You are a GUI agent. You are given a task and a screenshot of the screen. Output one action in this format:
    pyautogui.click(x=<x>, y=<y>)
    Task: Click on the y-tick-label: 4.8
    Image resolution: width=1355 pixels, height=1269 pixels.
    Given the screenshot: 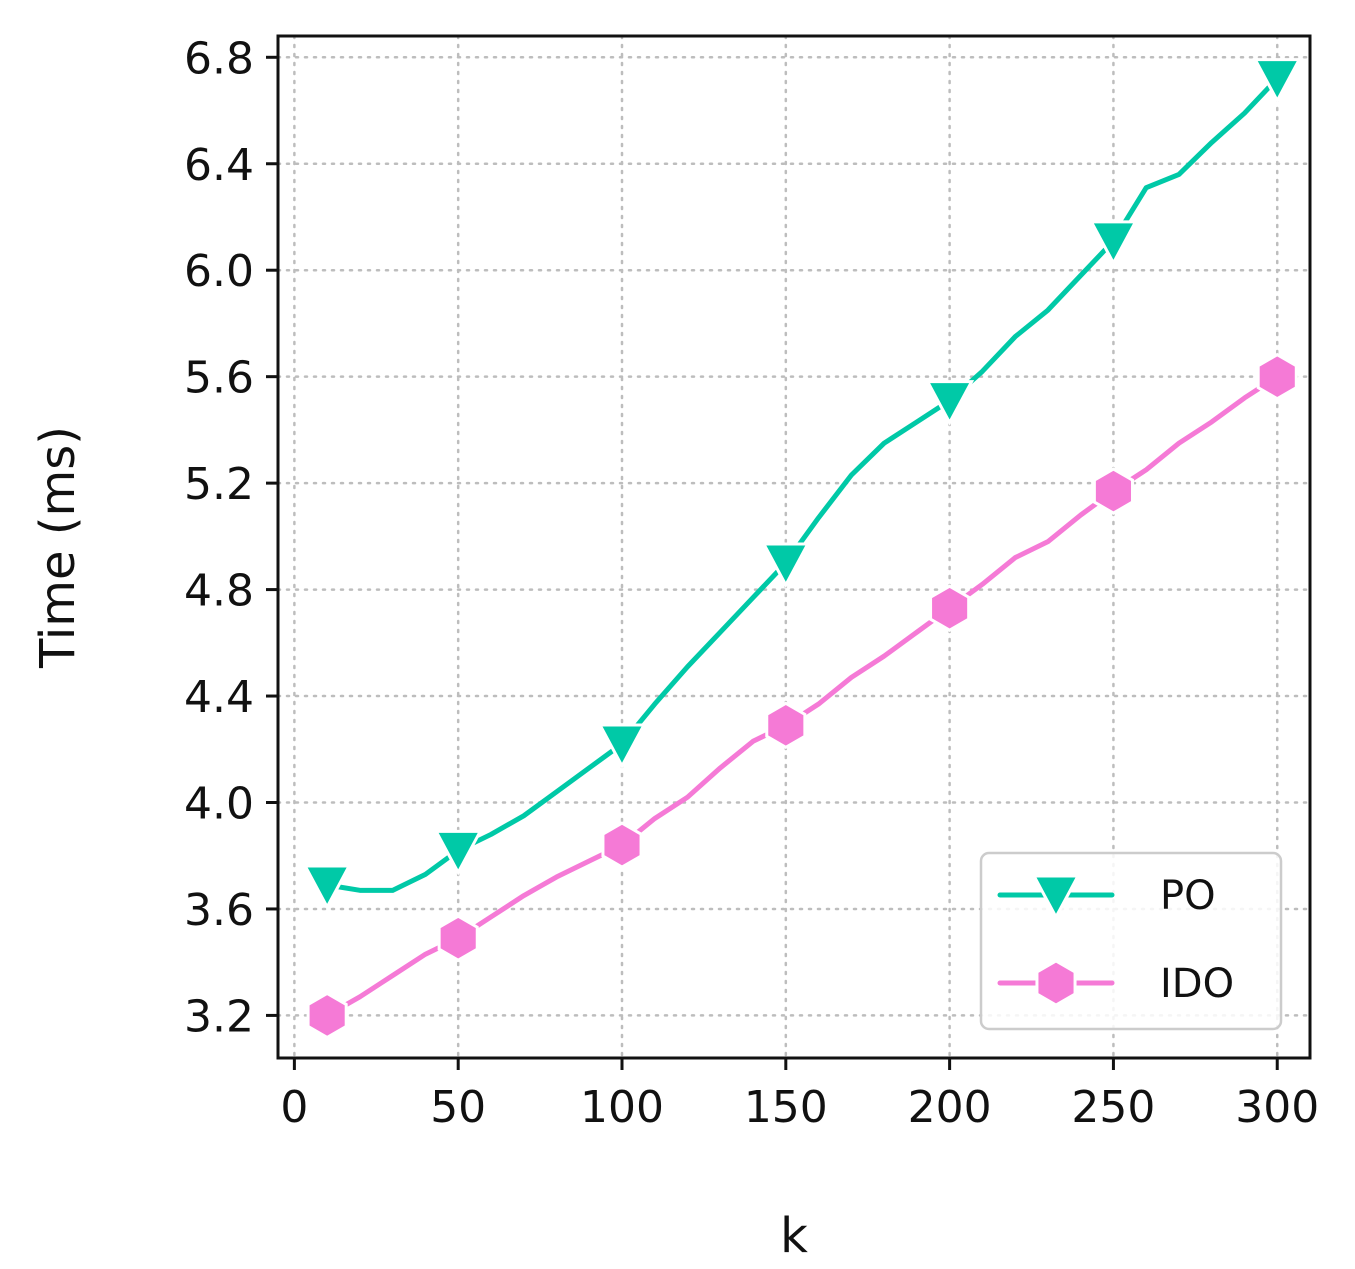 What is the action you would take?
    pyautogui.click(x=219, y=591)
    